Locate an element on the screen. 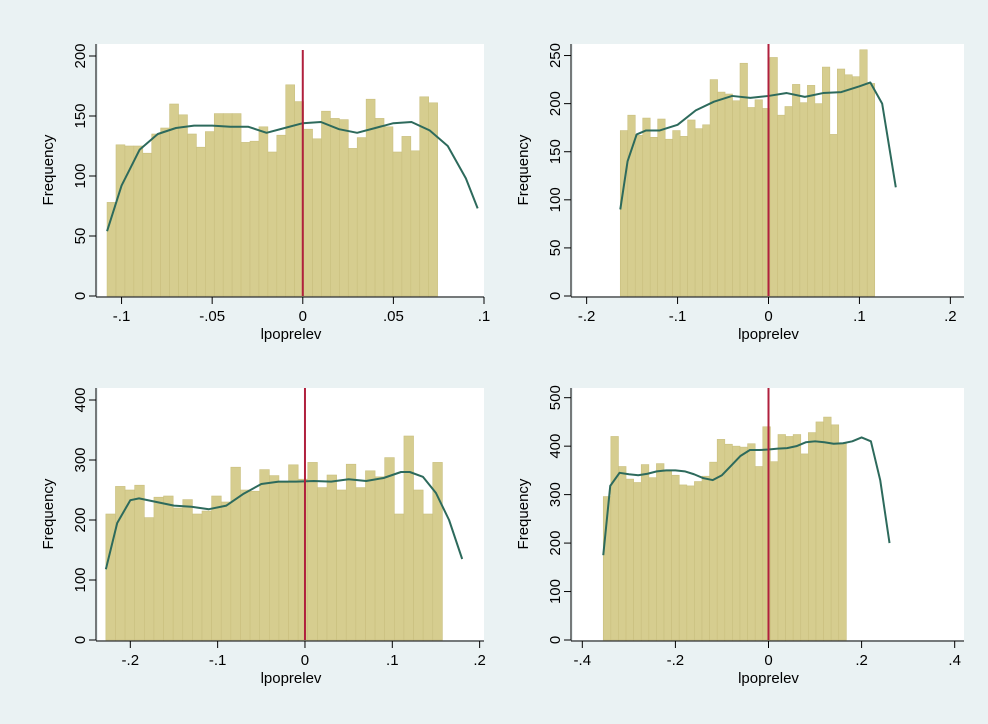 The width and height of the screenshot is (988, 724). y-tick-label: 500 is located at coordinates (555, 397).